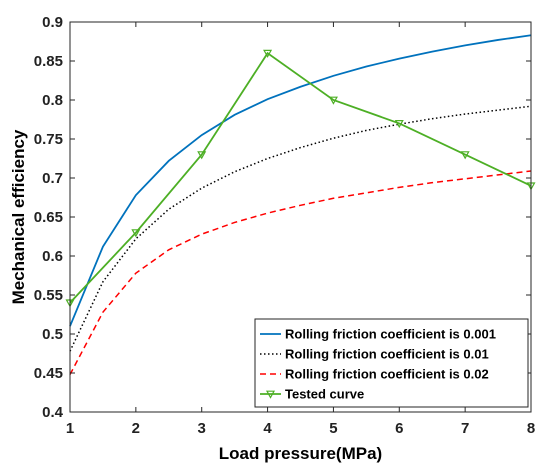 The height and width of the screenshot is (467, 550). I want to click on y-tick-label: 0.5, so click(52, 334).